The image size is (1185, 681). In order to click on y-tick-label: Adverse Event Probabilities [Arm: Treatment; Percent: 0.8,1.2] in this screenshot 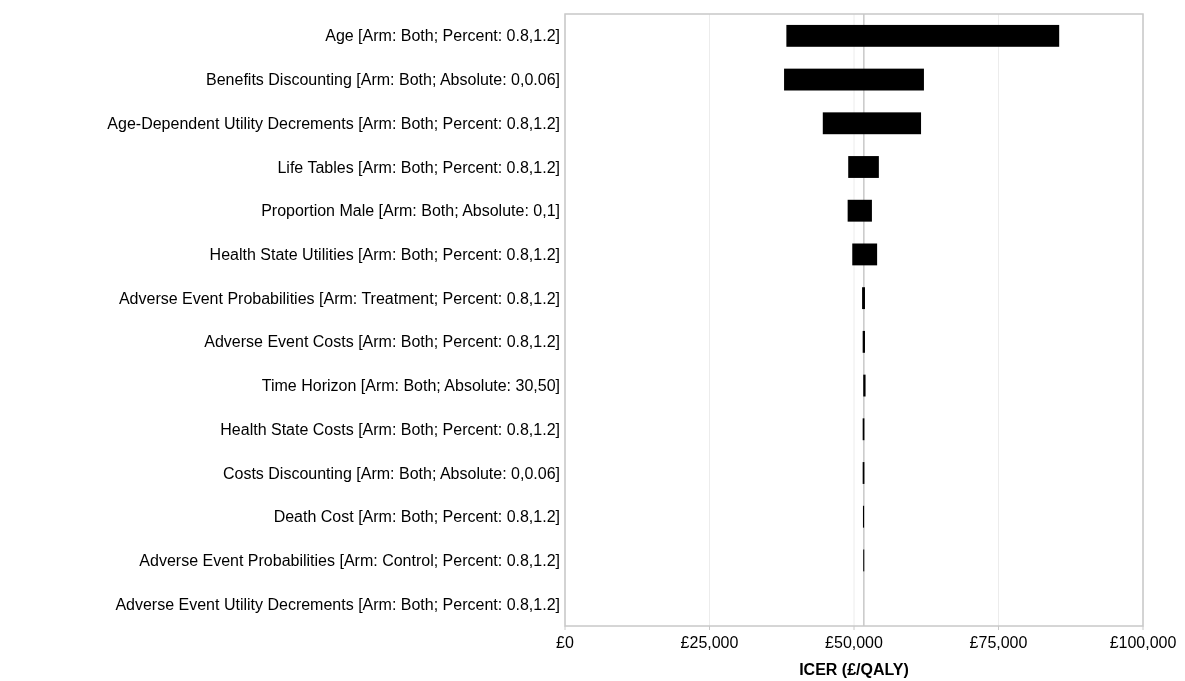, I will do `click(339, 298)`.